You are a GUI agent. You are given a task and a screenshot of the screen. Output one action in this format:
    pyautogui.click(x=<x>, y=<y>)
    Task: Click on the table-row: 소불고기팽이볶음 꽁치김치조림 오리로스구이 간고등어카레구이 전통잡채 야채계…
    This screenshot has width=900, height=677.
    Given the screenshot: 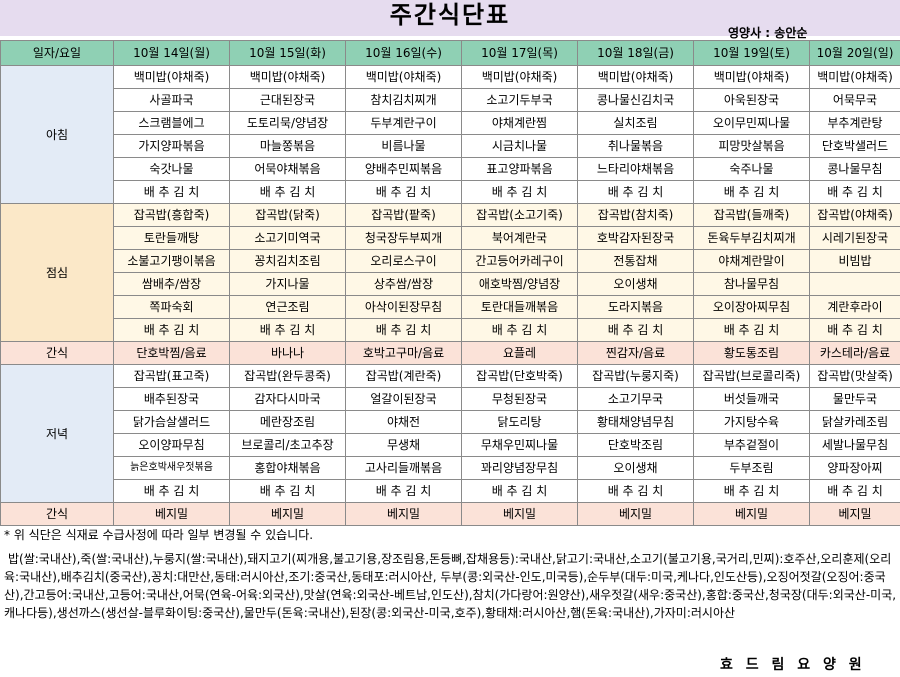 What is the action you would take?
    pyautogui.click(x=450, y=261)
    